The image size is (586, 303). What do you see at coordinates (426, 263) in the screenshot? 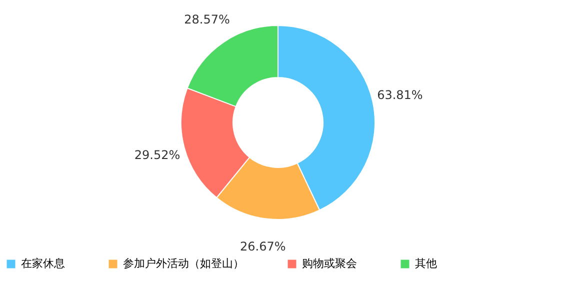
I see `legend-label: 其他` at bounding box center [426, 263].